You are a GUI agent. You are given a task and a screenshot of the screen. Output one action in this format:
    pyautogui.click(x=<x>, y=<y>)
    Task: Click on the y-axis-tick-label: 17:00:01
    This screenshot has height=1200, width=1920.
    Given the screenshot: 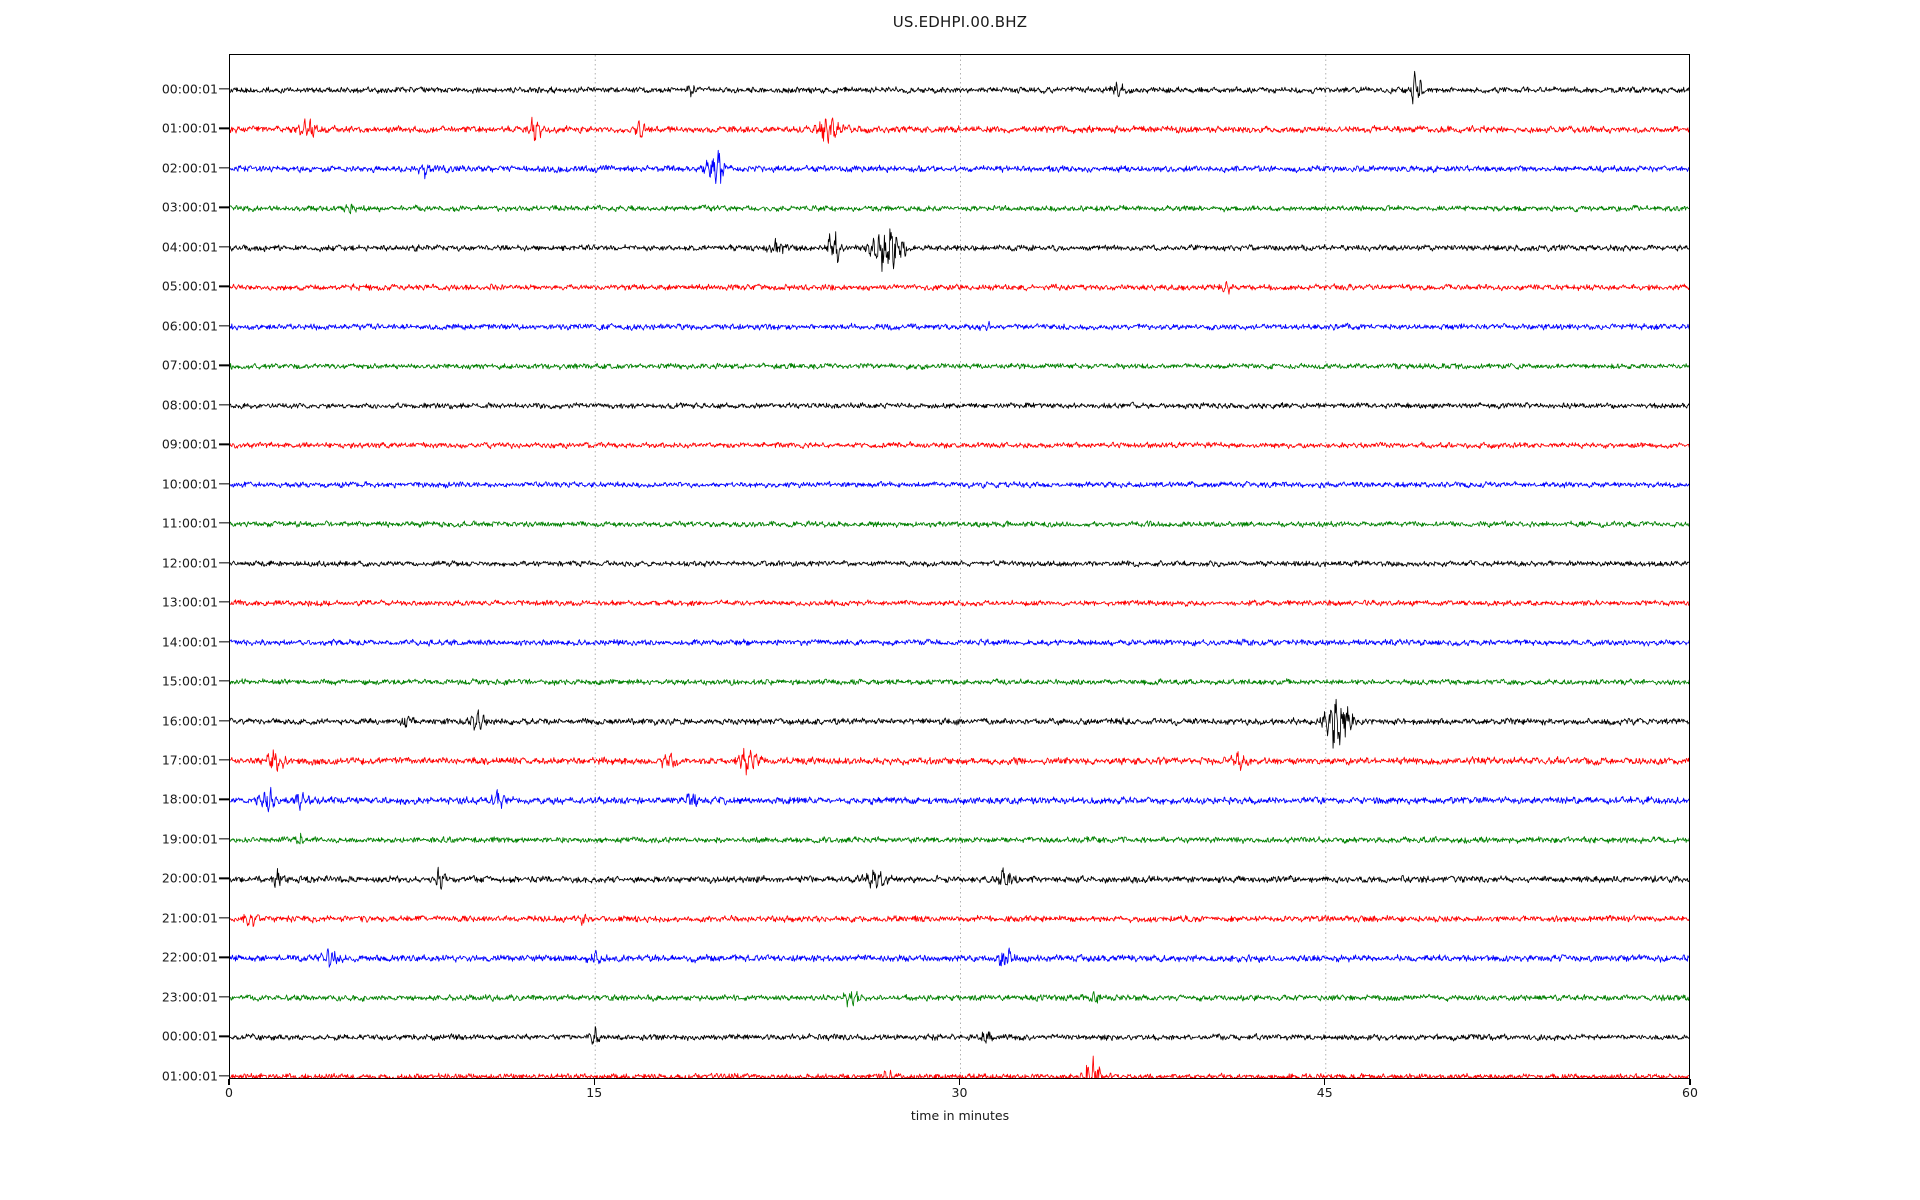 What is the action you would take?
    pyautogui.click(x=189, y=760)
    